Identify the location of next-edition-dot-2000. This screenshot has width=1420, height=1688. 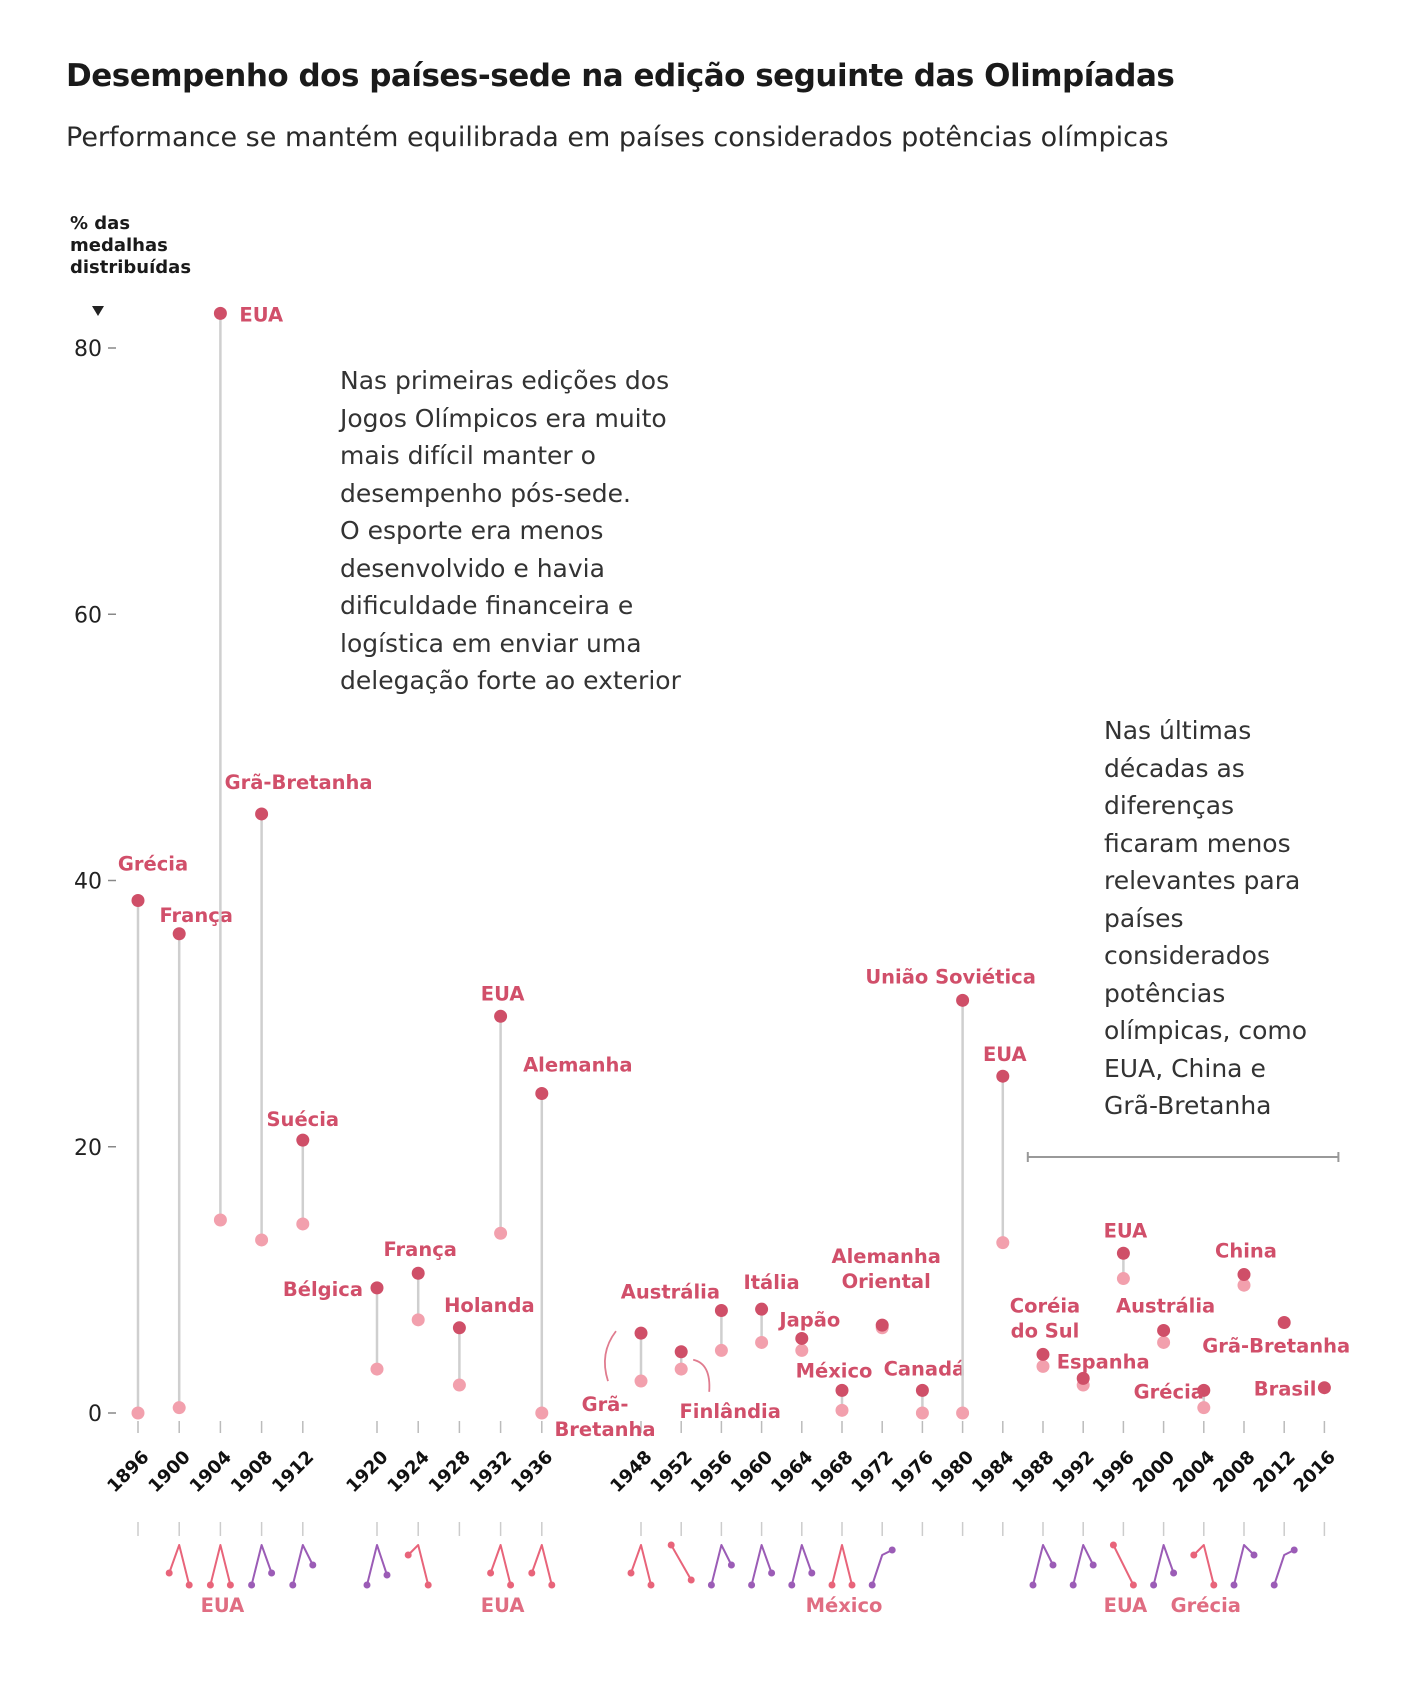
(1164, 1342).